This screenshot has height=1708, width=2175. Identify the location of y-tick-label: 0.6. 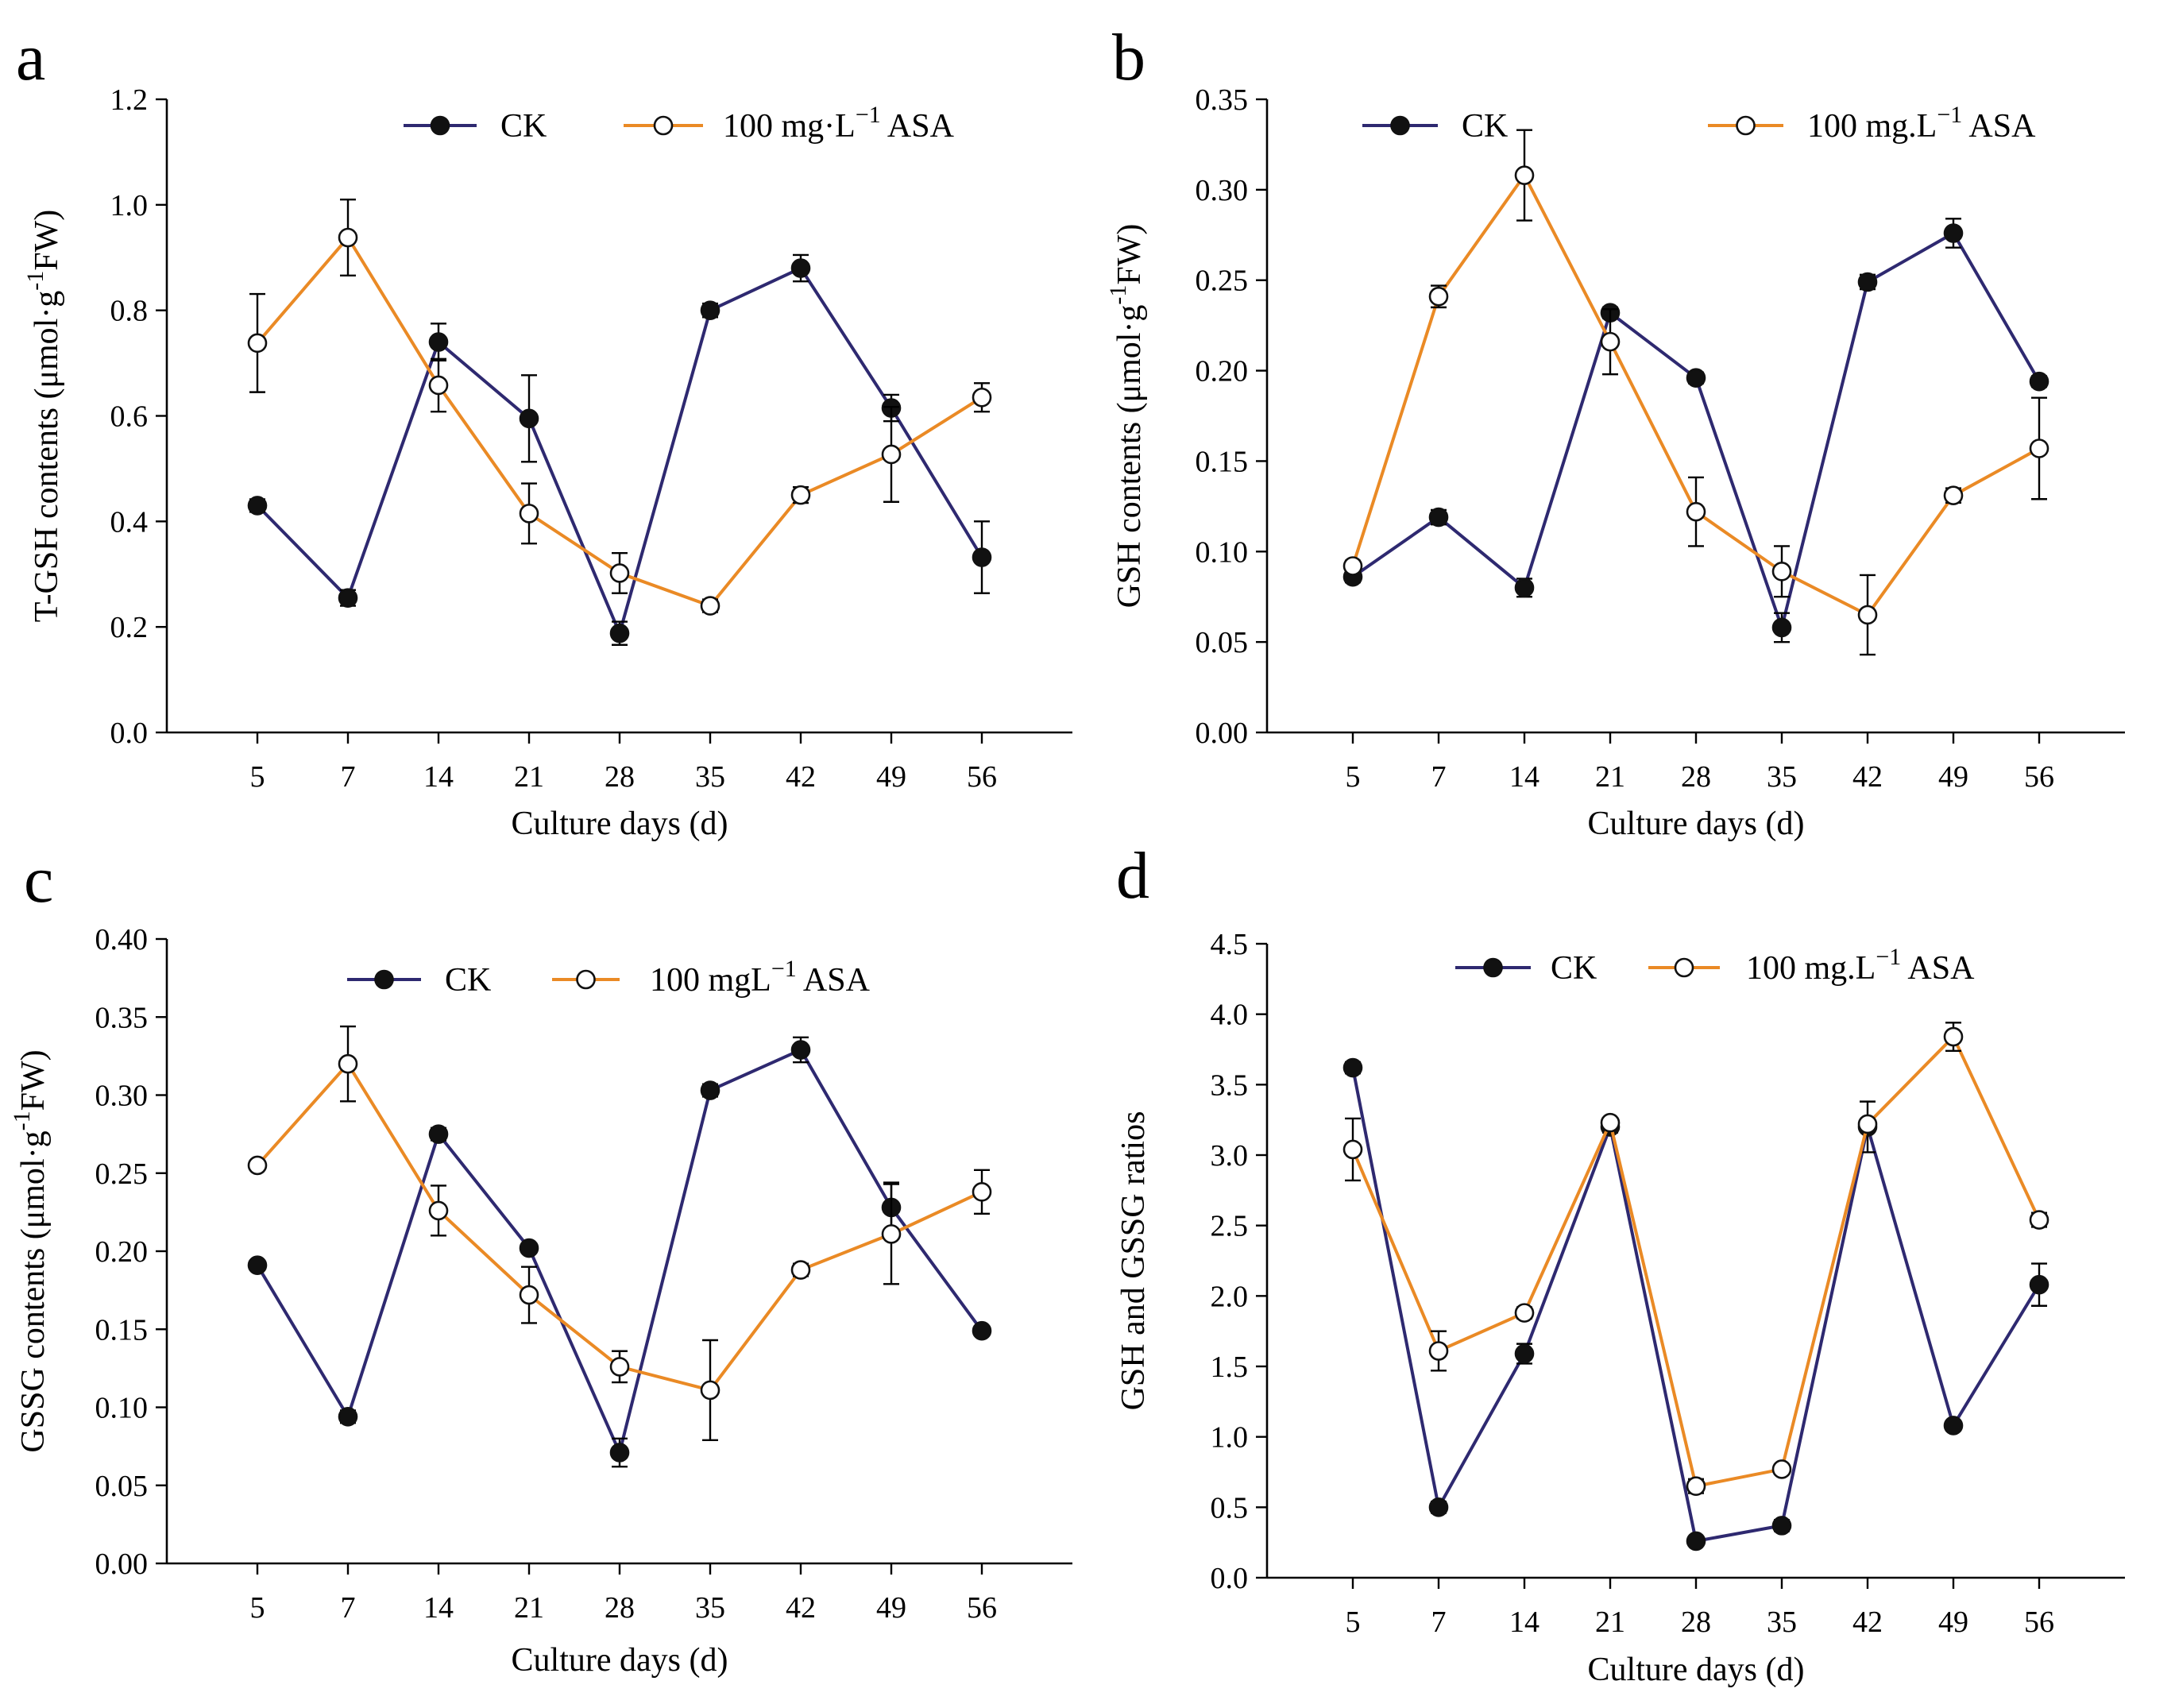
(129, 417).